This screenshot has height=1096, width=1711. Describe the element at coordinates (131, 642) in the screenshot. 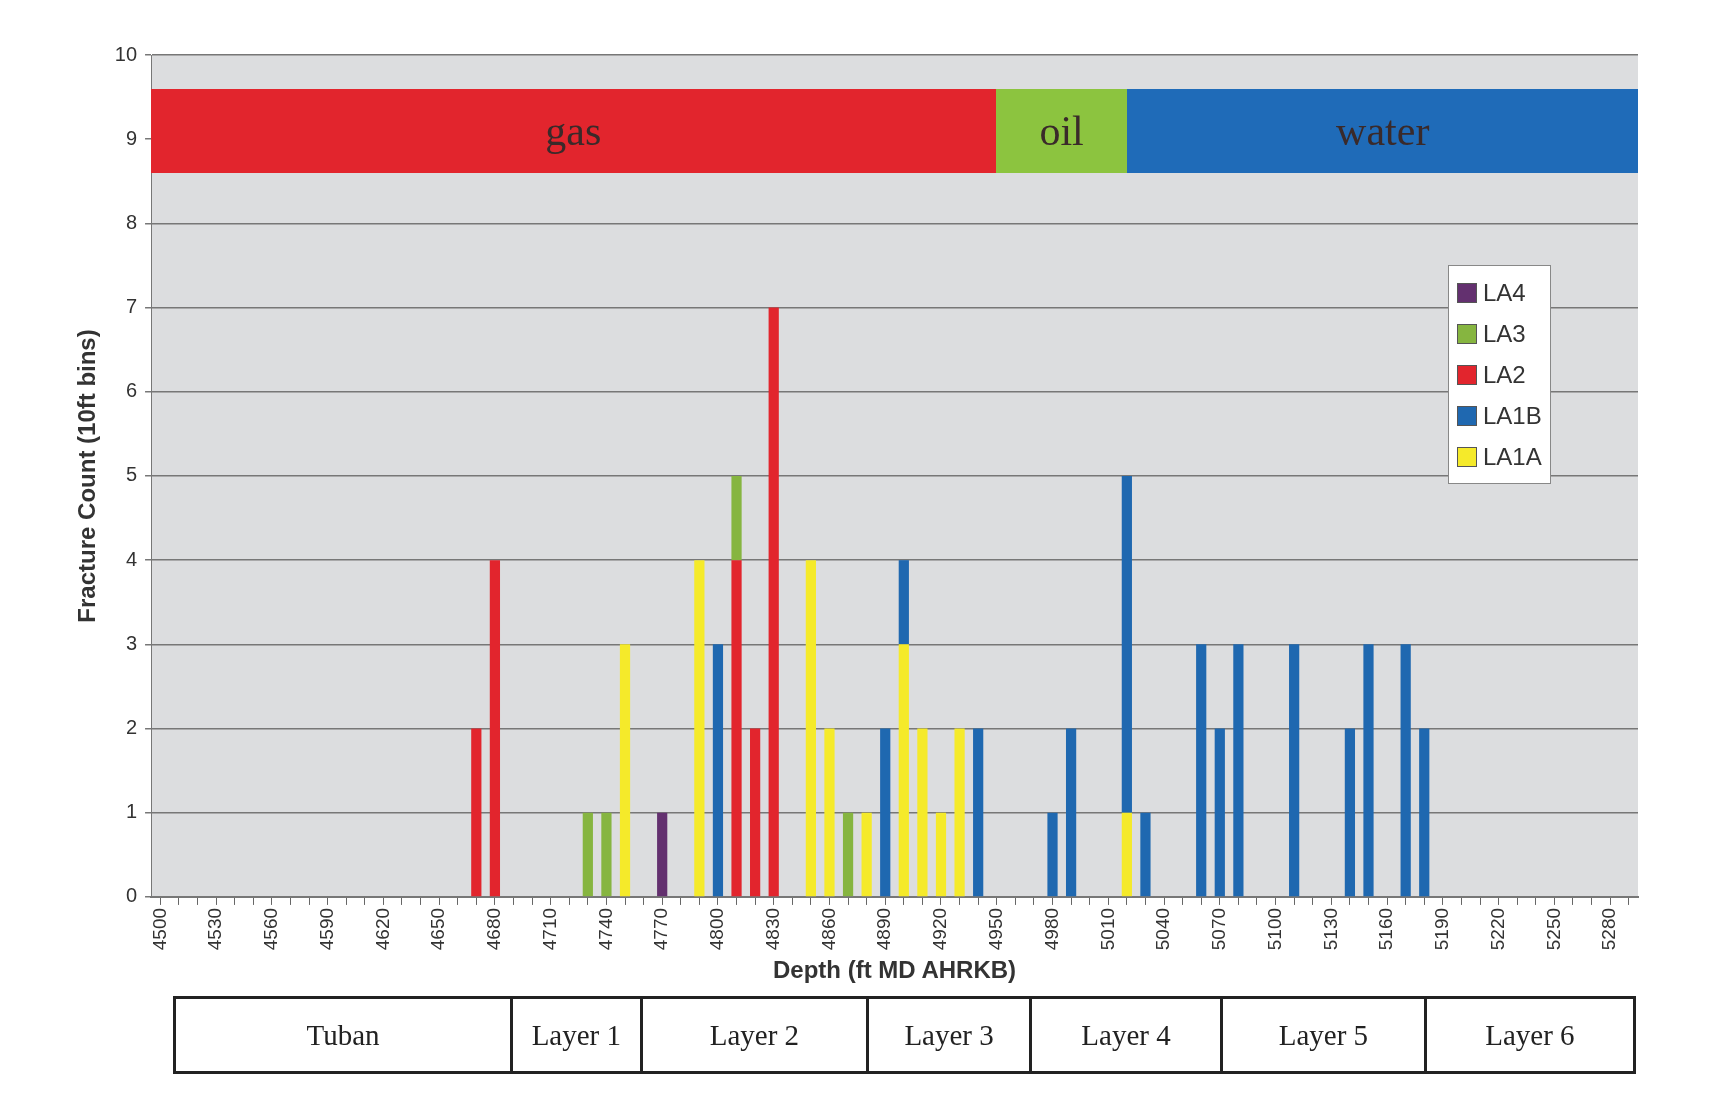

I see `y-tick-label: 3` at that location.